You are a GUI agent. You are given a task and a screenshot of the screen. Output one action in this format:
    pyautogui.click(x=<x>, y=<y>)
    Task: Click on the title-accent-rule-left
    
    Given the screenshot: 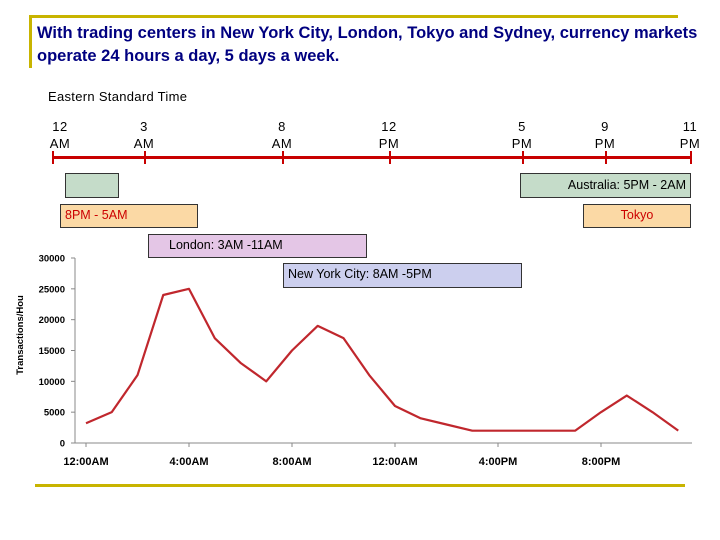 What is the action you would take?
    pyautogui.click(x=30, y=41)
    